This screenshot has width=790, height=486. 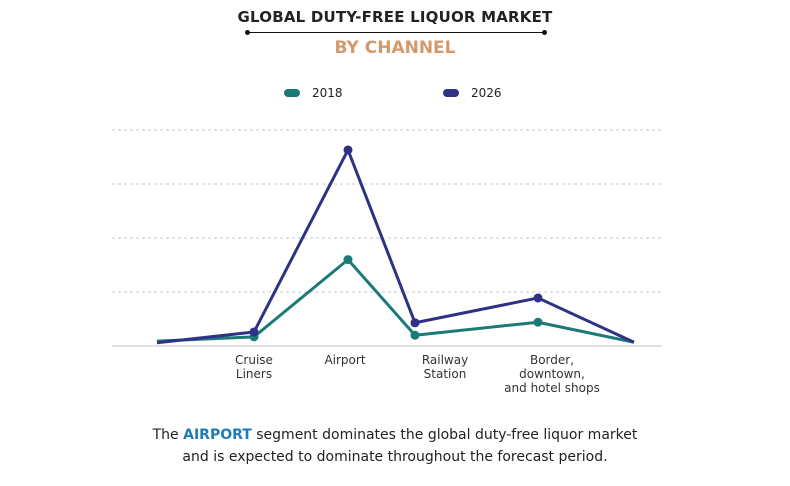 What do you see at coordinates (327, 93) in the screenshot?
I see `legend-label-2018: 2018` at bounding box center [327, 93].